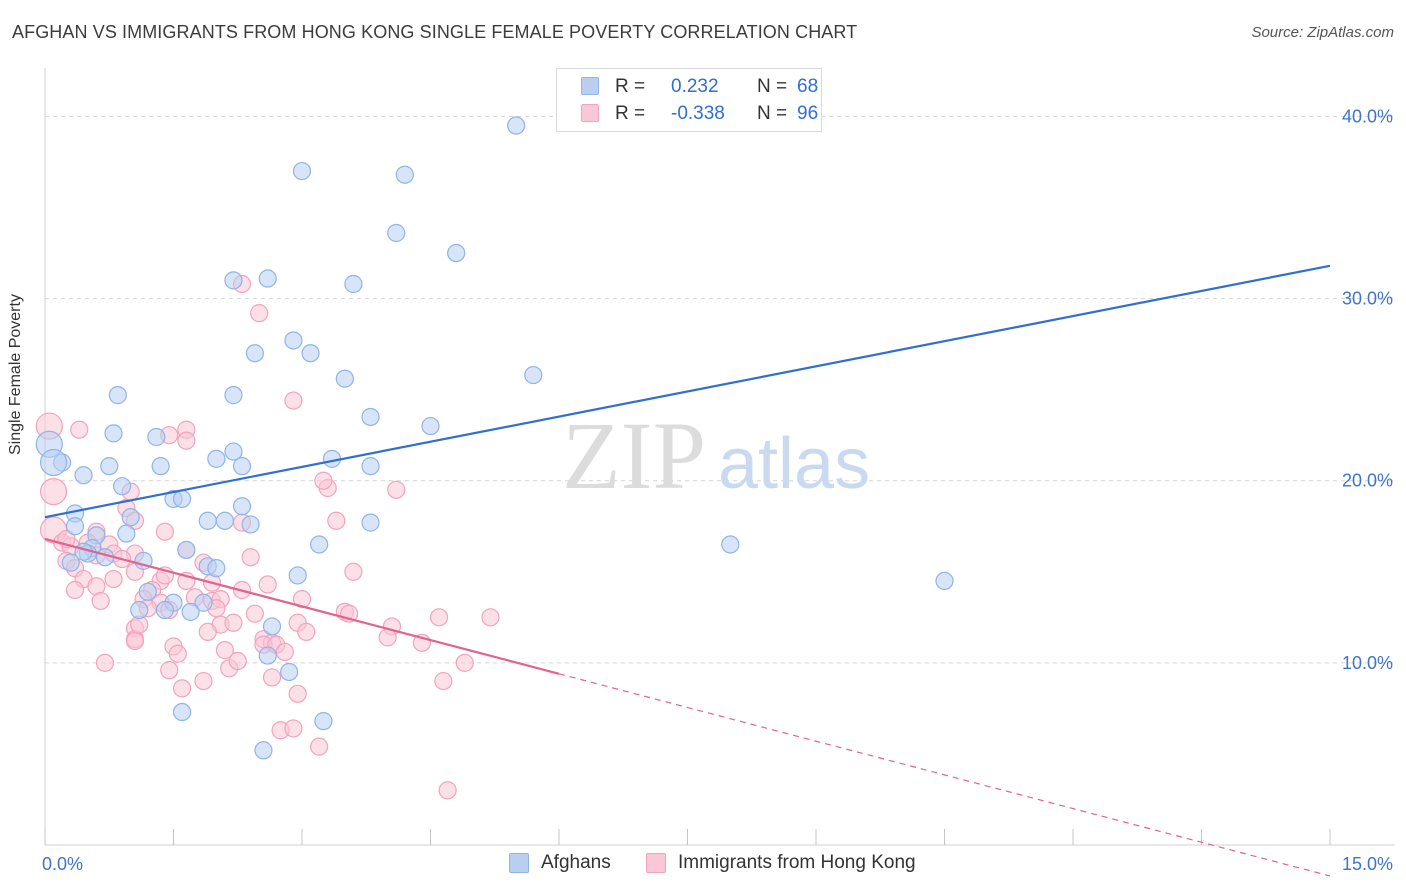 The height and width of the screenshot is (892, 1406). Describe the element at coordinates (576, 862) in the screenshot. I see `afghans-legend-label: Afghans` at that location.